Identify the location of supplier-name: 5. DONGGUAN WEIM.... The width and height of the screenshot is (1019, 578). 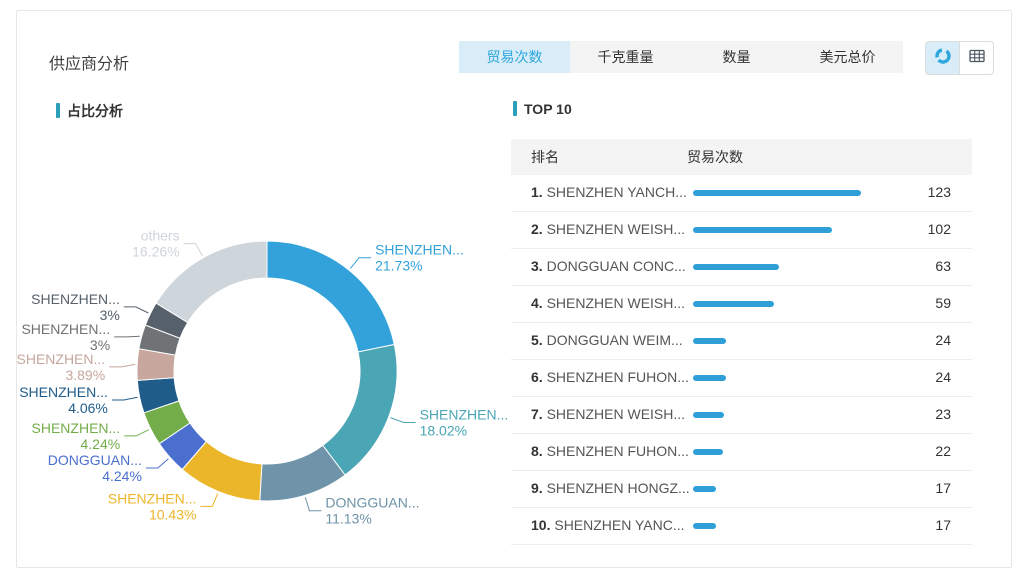
(607, 340).